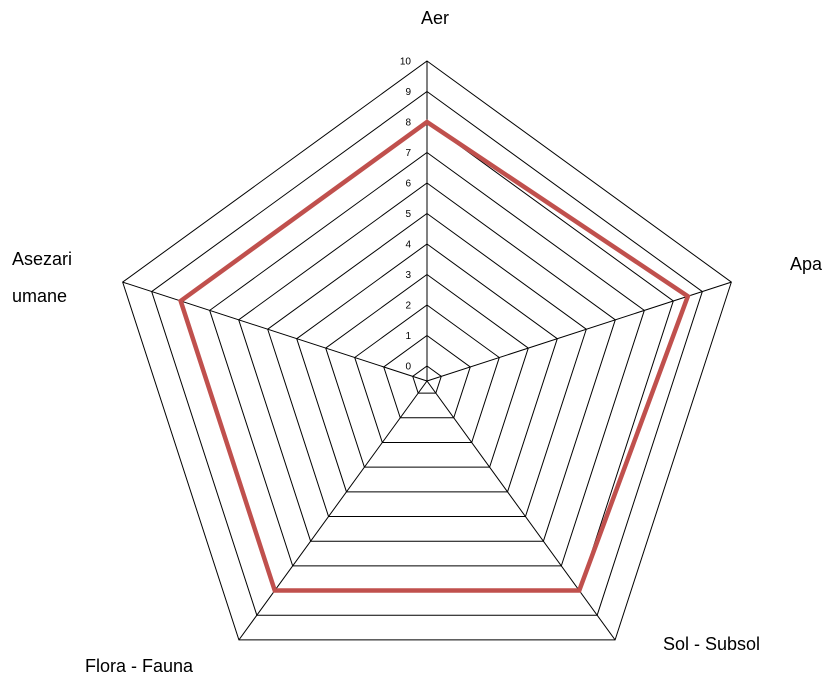 The image size is (827, 677). I want to click on category-label-line: Sol - Subsol, so click(711, 644).